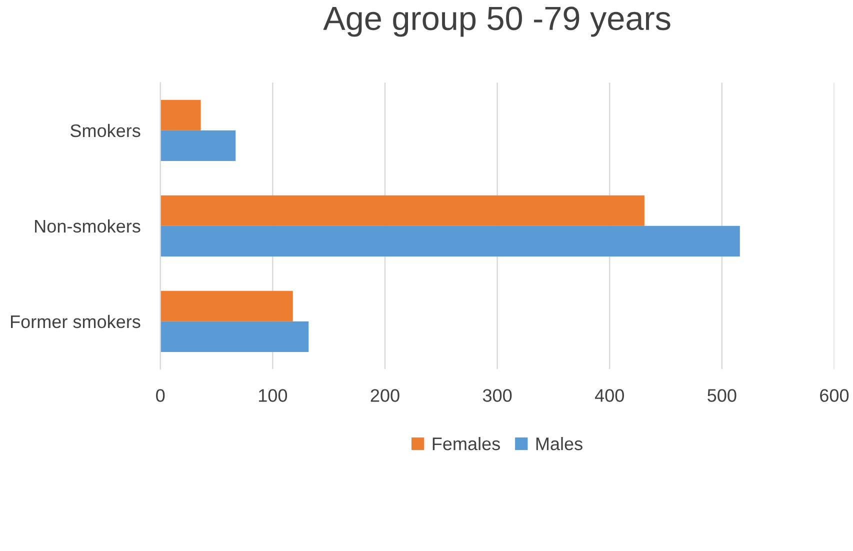 The height and width of the screenshot is (551, 853). Describe the element at coordinates (87, 226) in the screenshot. I see `y-tick-label: Non-smokers` at that location.